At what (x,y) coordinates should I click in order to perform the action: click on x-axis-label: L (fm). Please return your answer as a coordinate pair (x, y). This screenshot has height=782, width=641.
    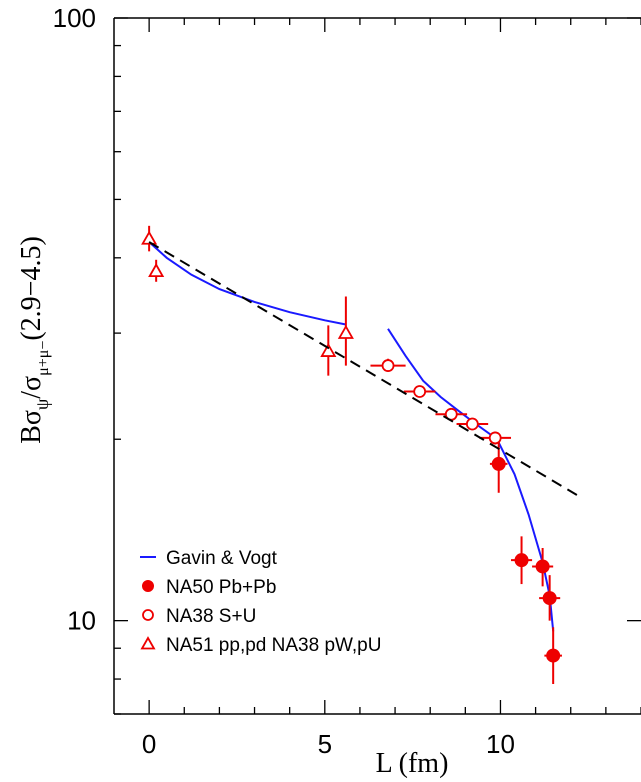
    Looking at the image, I should click on (412, 763).